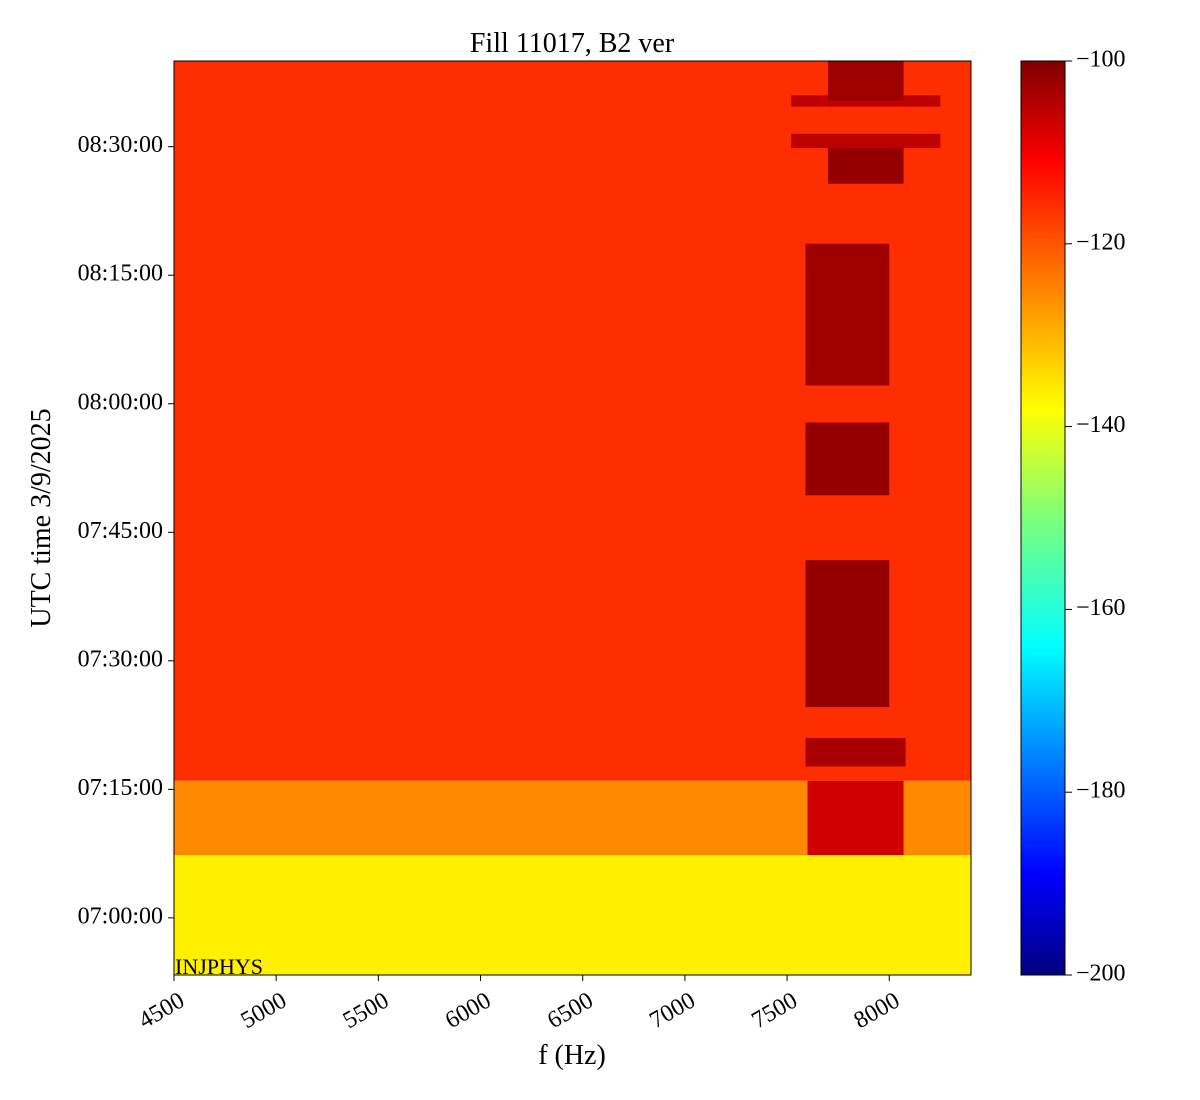 This screenshot has width=1200, height=1100. What do you see at coordinates (1101, 60) in the screenshot?
I see `colorbar-tick-label: −100` at bounding box center [1101, 60].